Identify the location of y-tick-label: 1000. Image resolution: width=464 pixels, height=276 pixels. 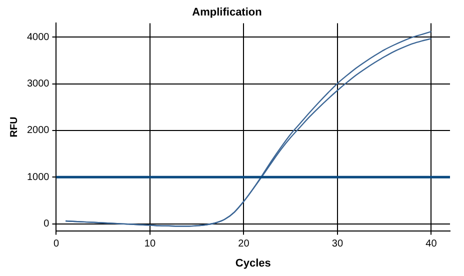
(38, 177).